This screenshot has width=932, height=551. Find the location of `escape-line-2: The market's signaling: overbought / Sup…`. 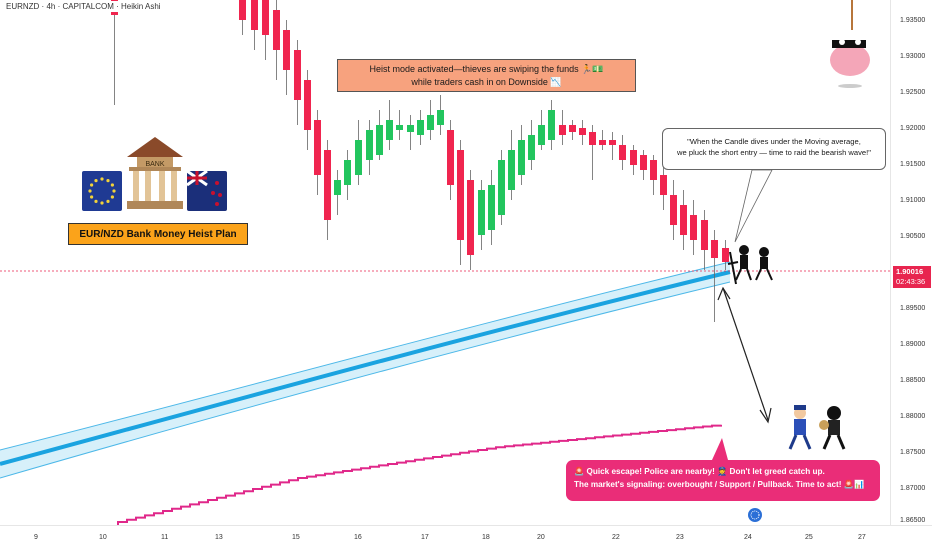

escape-line-2: The market's signaling: overbought / Sup… is located at coordinates (719, 484).